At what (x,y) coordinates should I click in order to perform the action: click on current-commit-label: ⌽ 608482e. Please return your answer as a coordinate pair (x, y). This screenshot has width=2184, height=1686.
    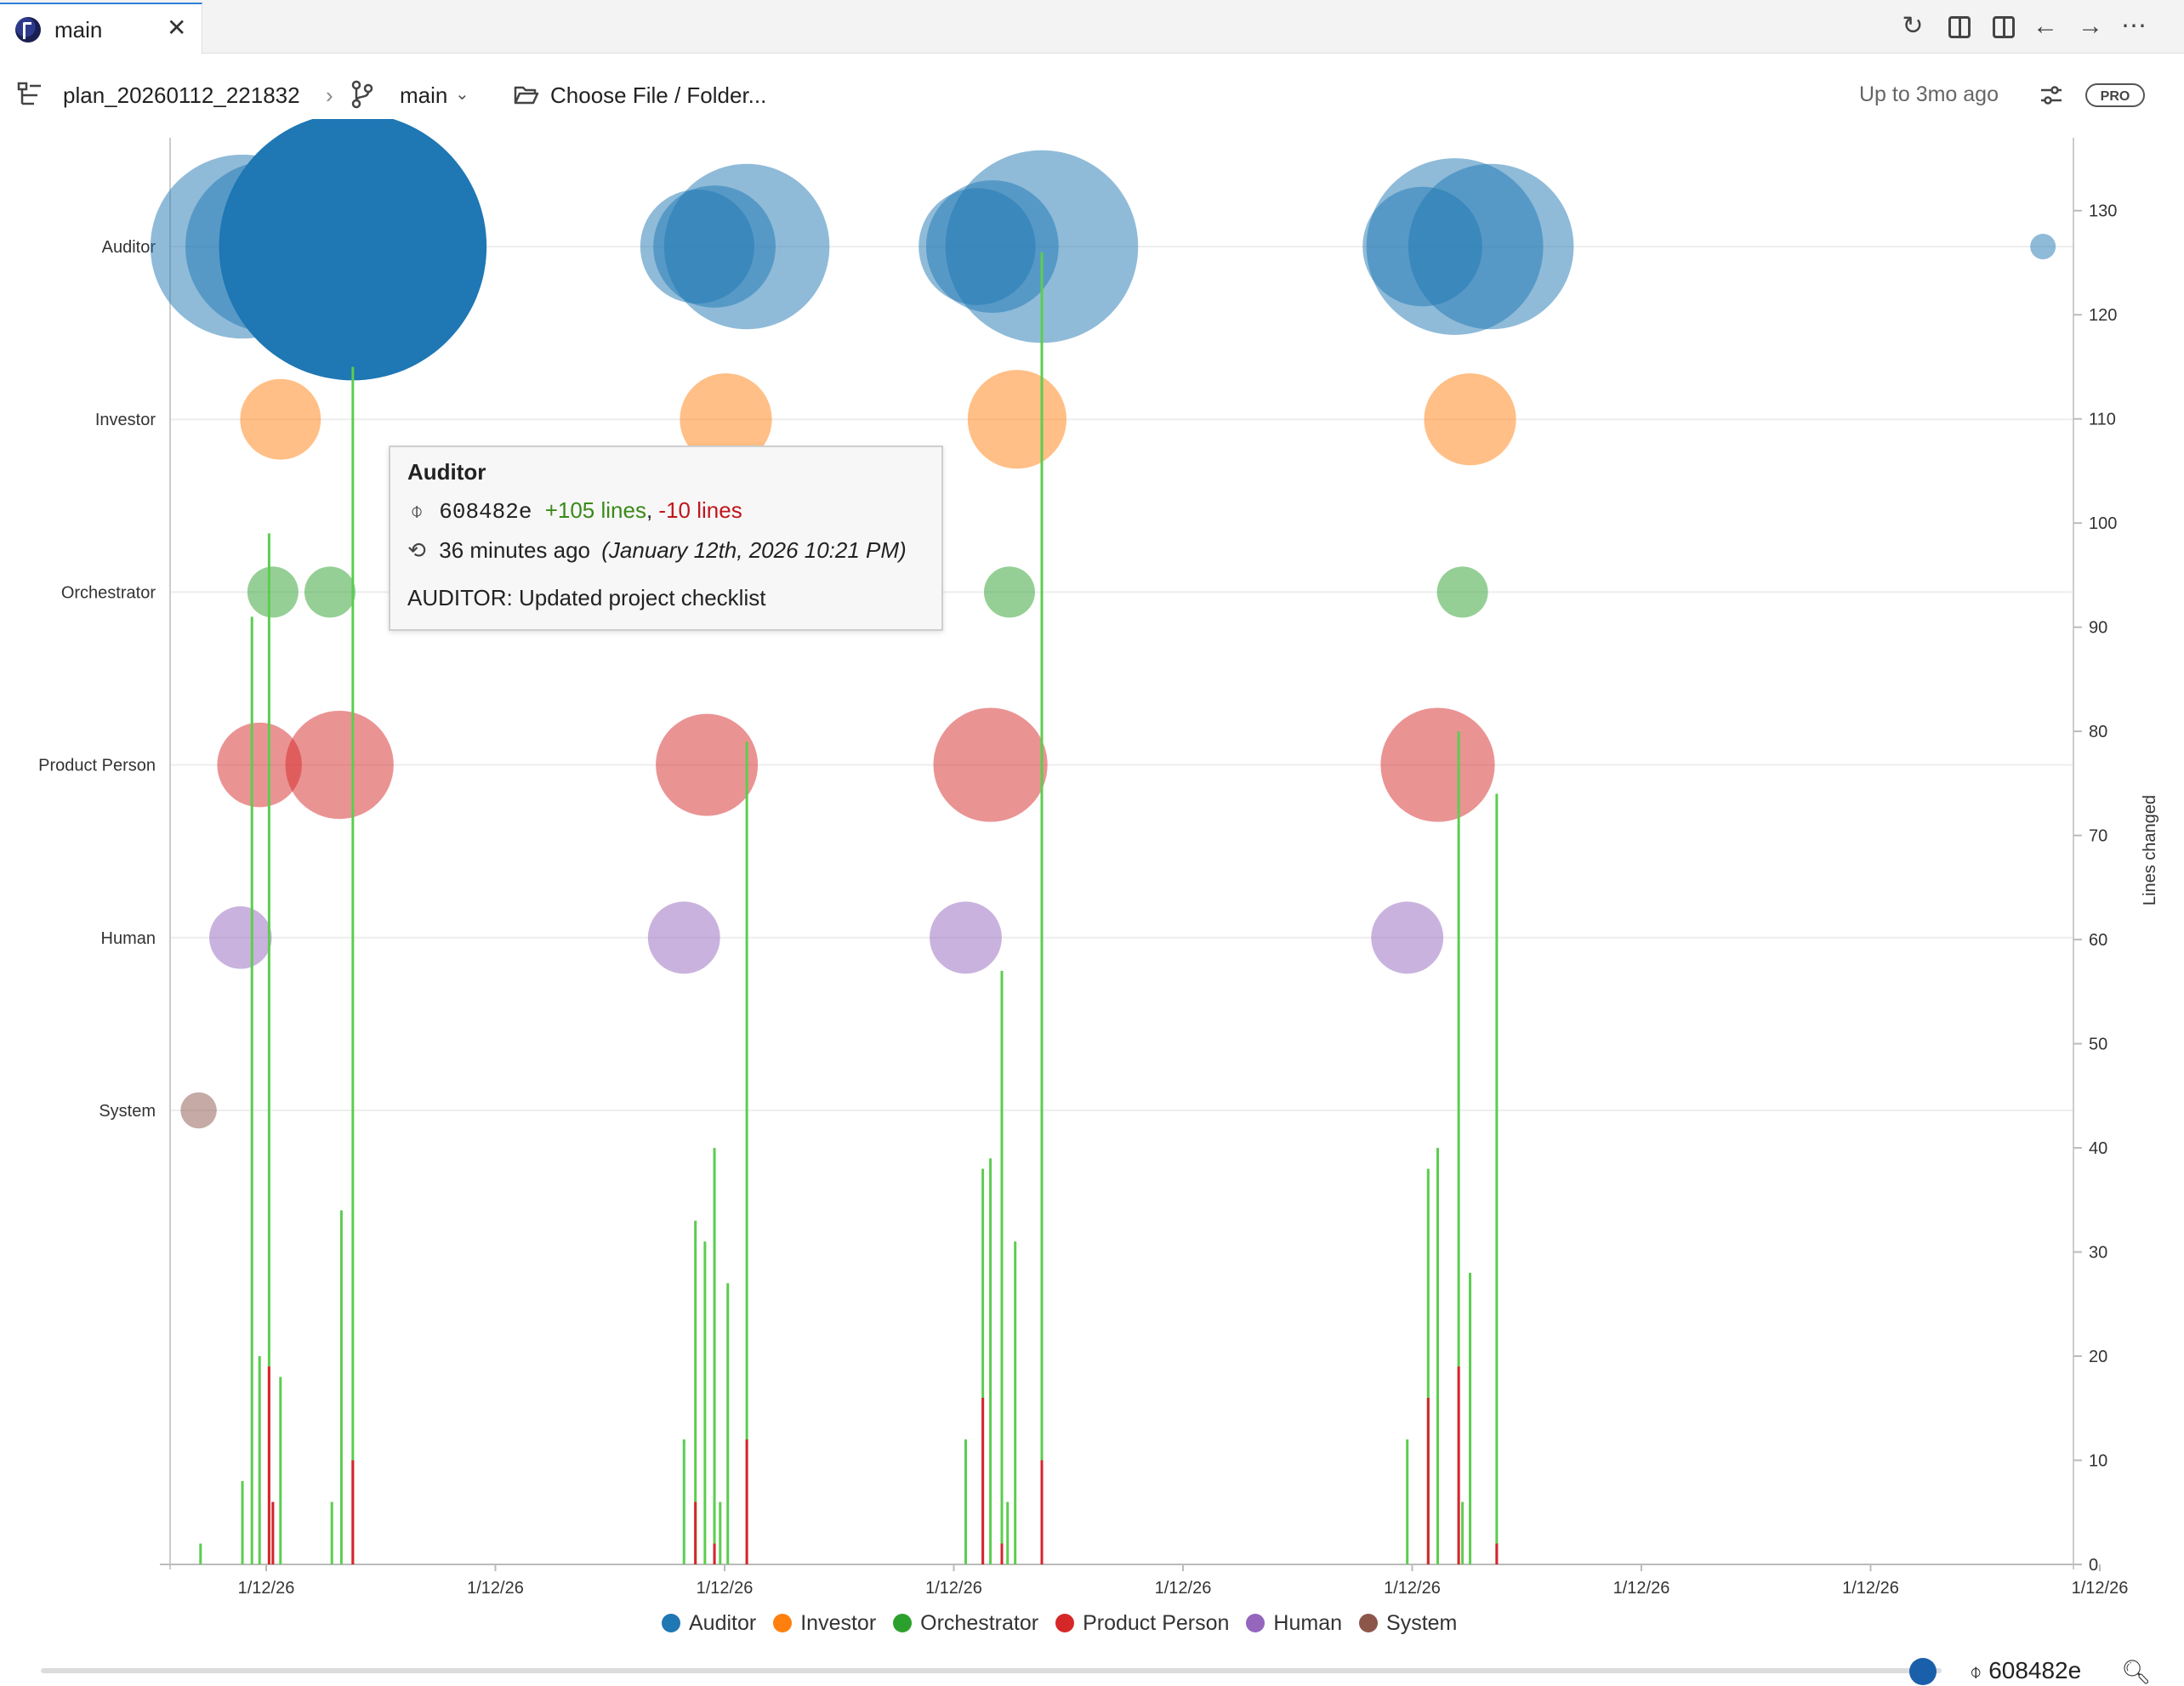
    Looking at the image, I should click on (2025, 1670).